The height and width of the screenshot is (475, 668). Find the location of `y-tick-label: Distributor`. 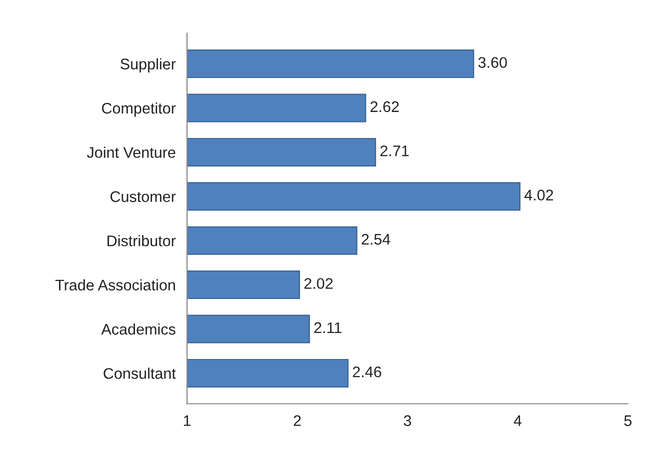

y-tick-label: Distributor is located at coordinates (142, 240).